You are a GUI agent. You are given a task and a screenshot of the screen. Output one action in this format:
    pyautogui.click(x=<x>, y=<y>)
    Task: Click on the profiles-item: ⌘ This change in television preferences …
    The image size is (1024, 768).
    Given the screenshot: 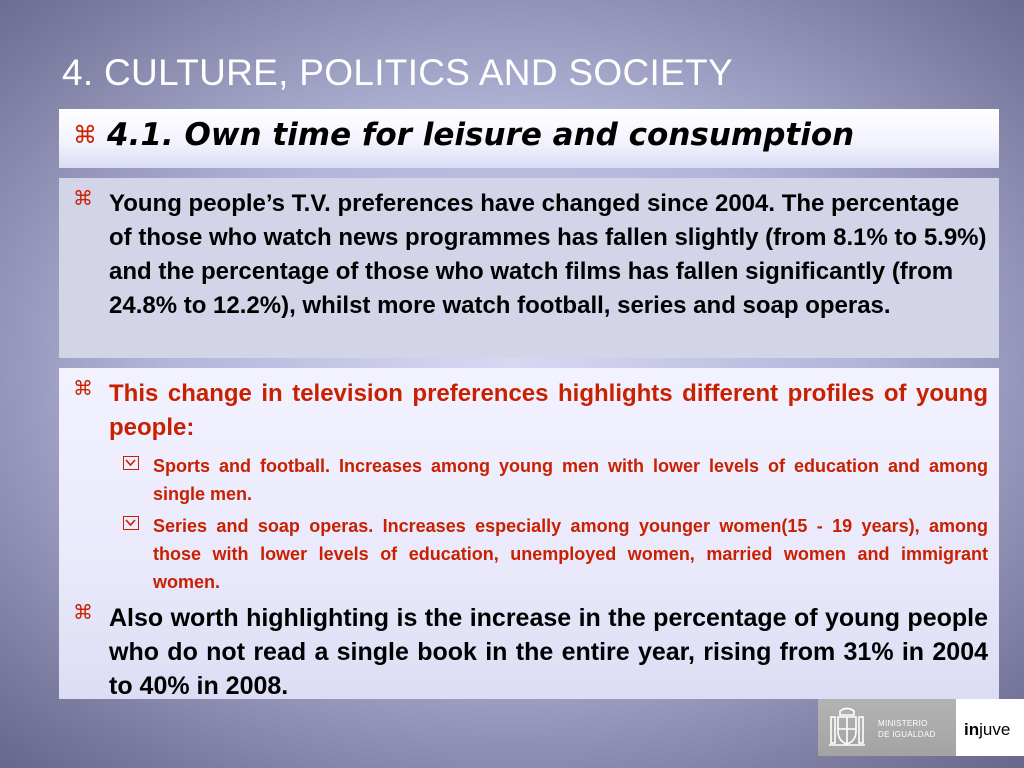 What is the action you would take?
    pyautogui.click(x=530, y=411)
    